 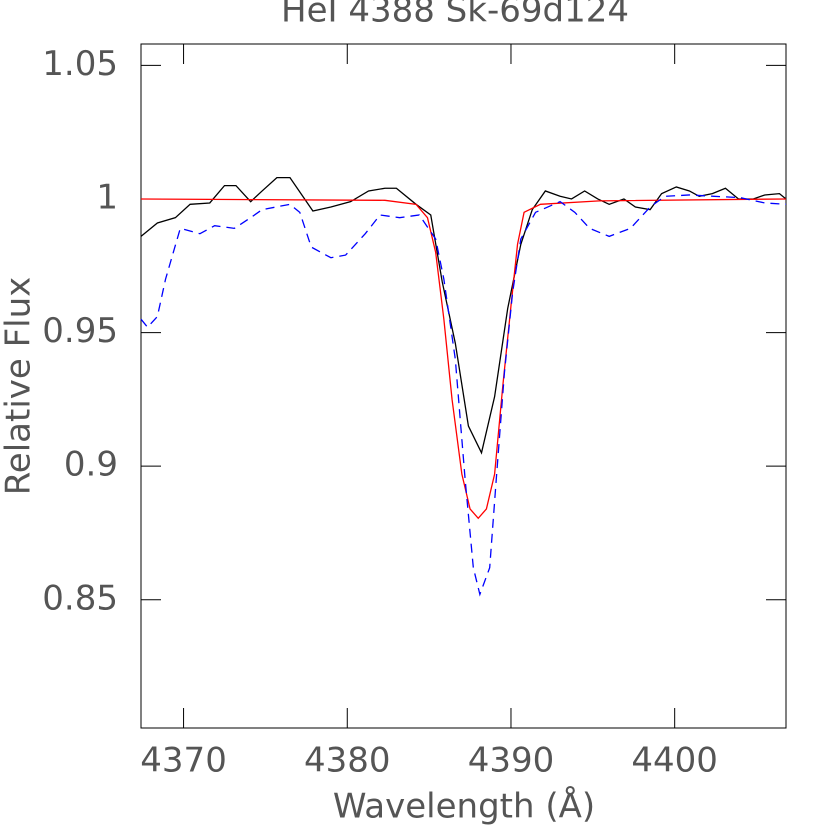 What do you see at coordinates (511, 761) in the screenshot?
I see `x-tick-label: 4390` at bounding box center [511, 761].